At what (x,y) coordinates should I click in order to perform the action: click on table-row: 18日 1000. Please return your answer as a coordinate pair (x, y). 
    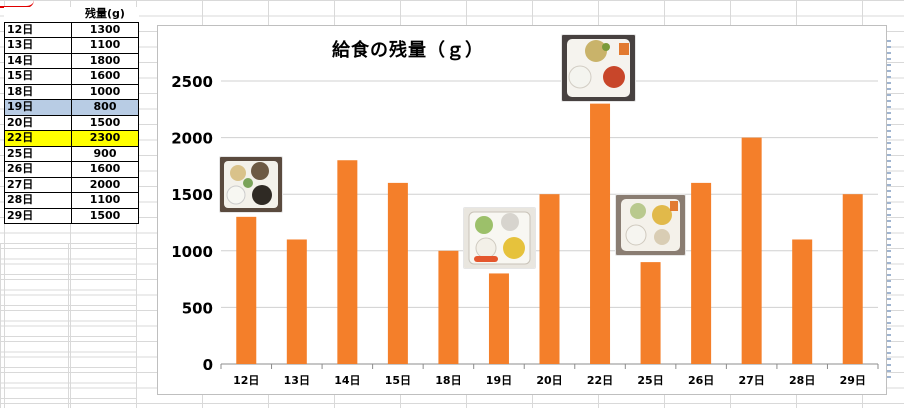
    Looking at the image, I should click on (71, 91).